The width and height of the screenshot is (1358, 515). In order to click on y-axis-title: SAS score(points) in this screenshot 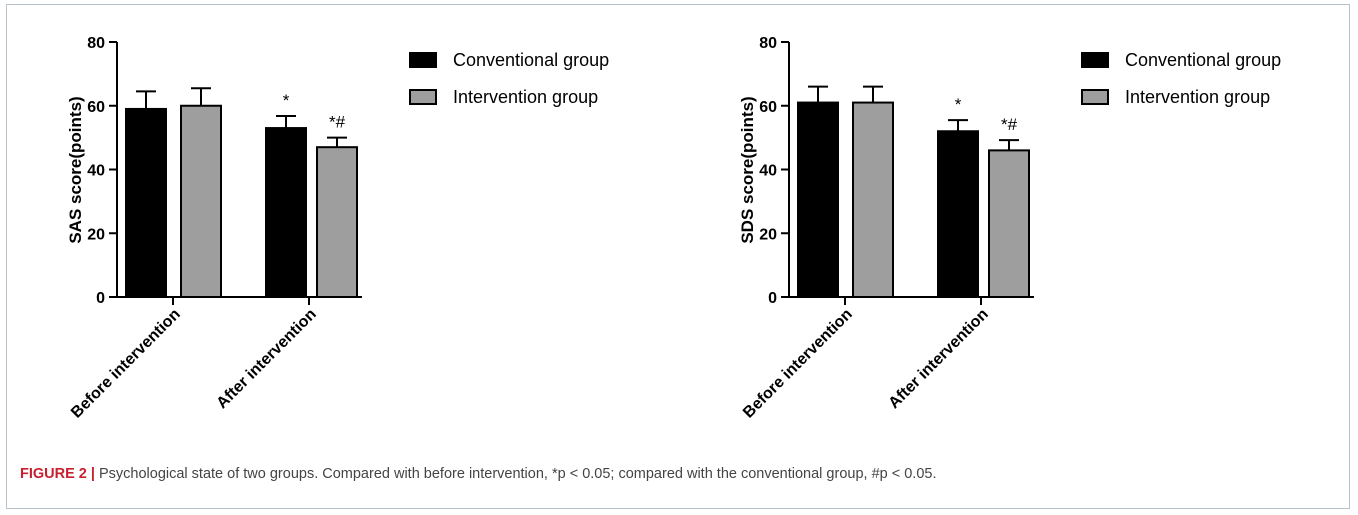, I will do `click(75, 169)`.